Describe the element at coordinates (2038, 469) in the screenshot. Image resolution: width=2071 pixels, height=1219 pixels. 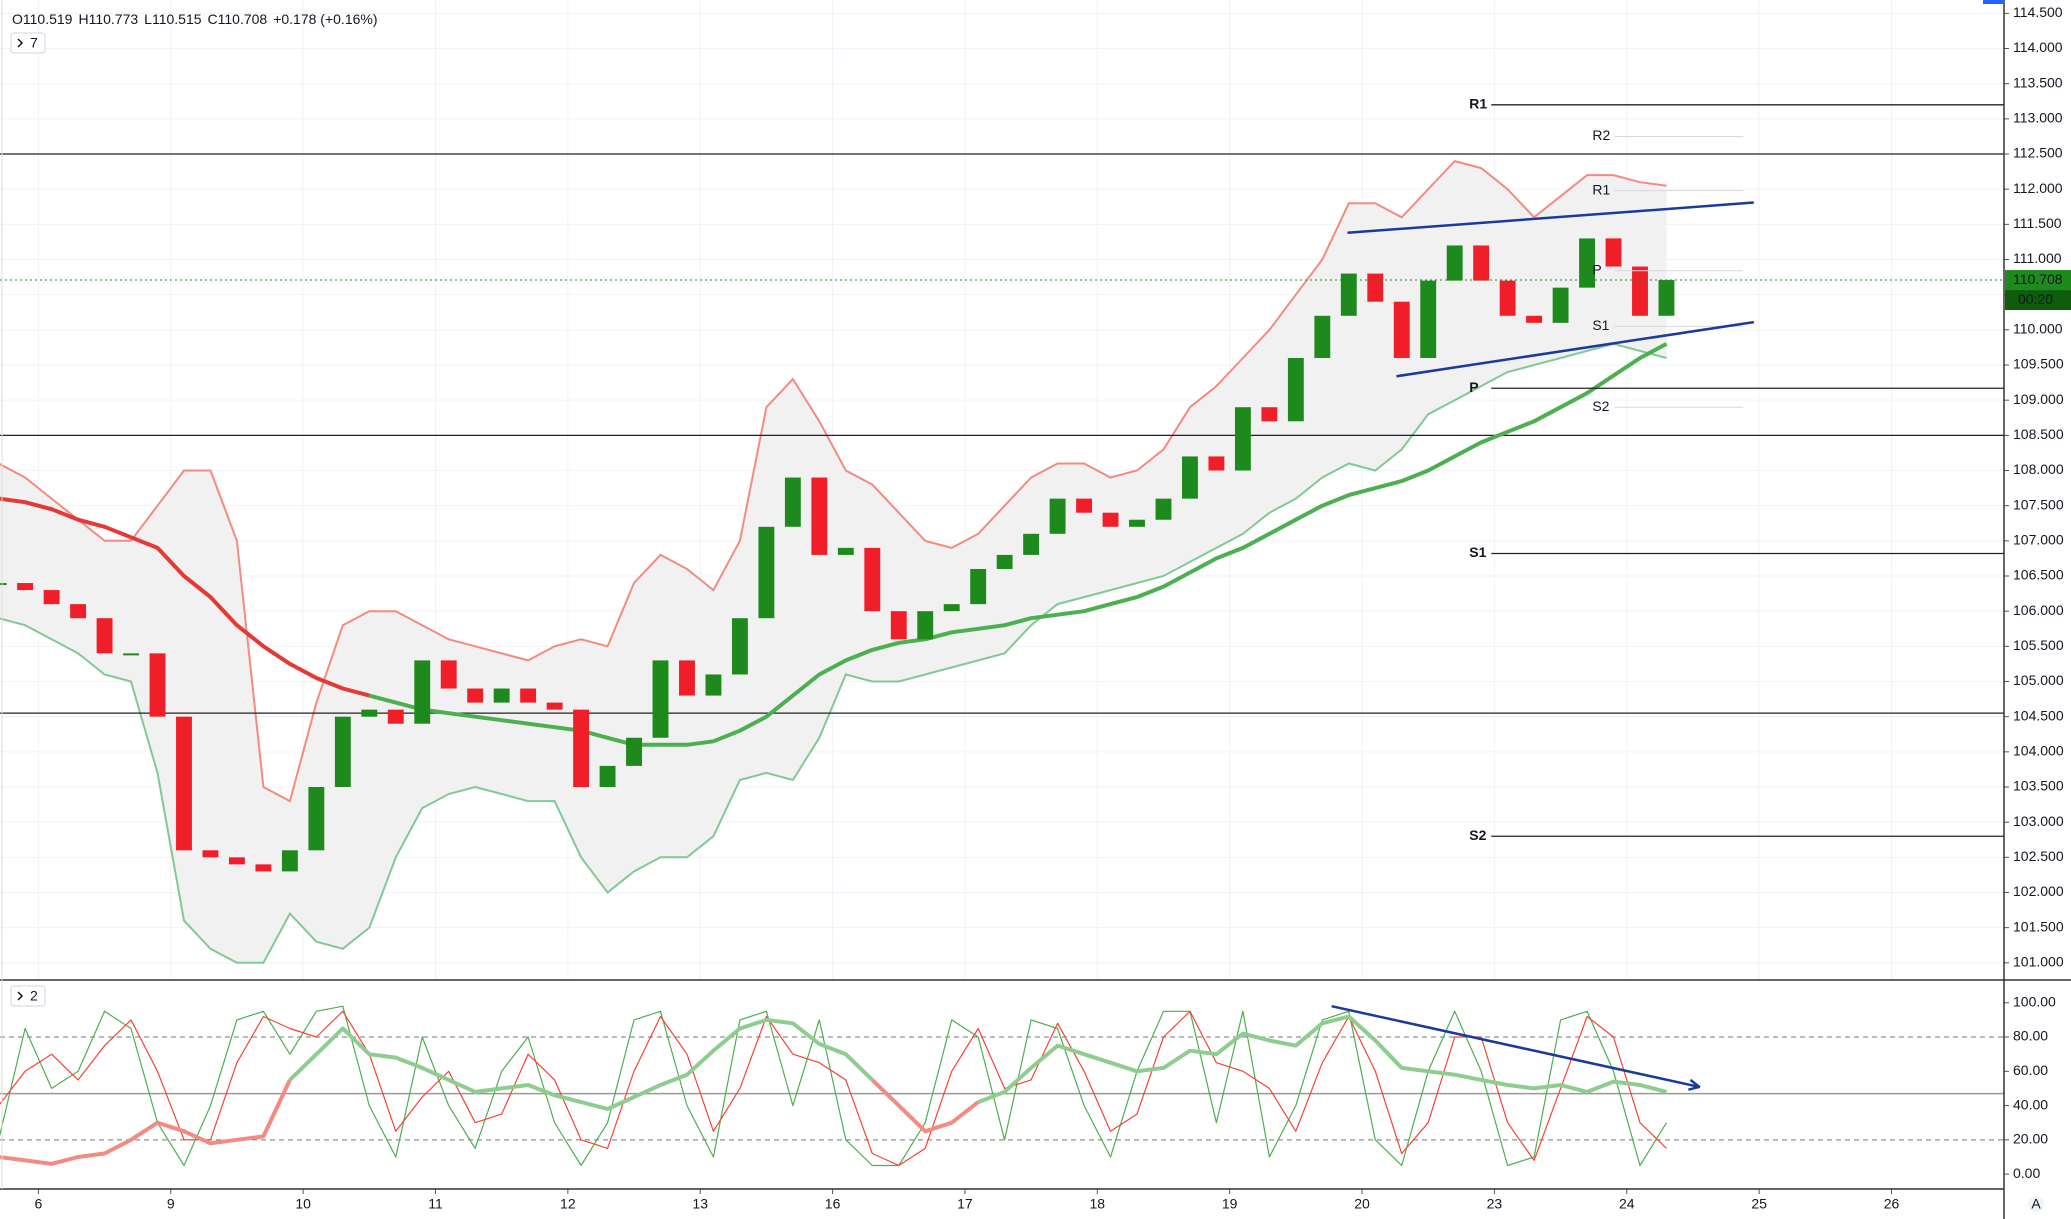
I see `y-tick-label: 108.000` at that location.